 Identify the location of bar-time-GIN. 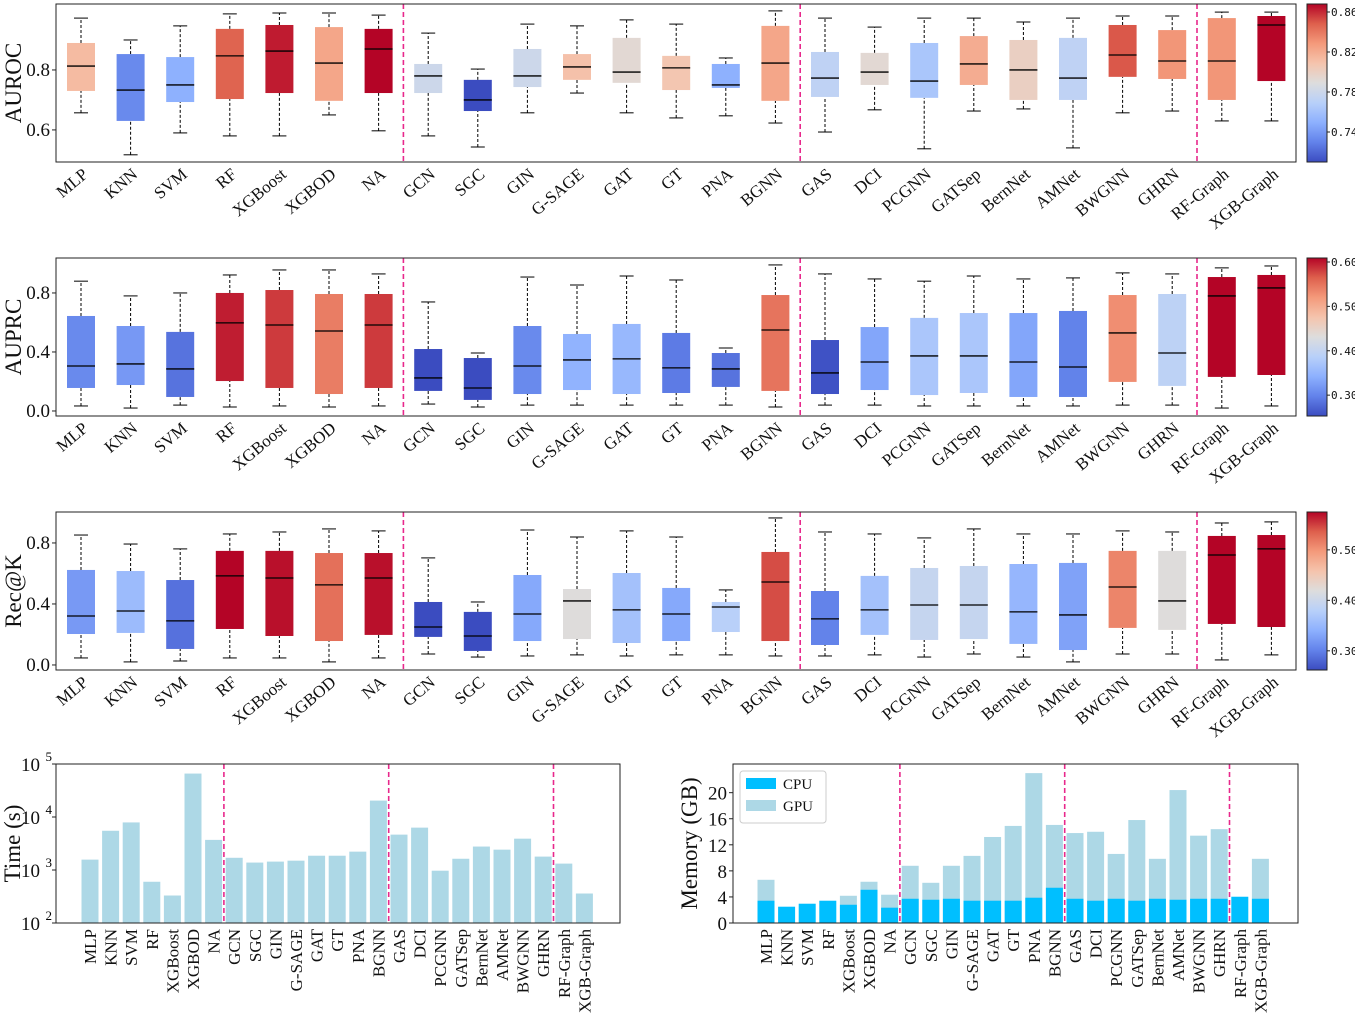
(275, 892).